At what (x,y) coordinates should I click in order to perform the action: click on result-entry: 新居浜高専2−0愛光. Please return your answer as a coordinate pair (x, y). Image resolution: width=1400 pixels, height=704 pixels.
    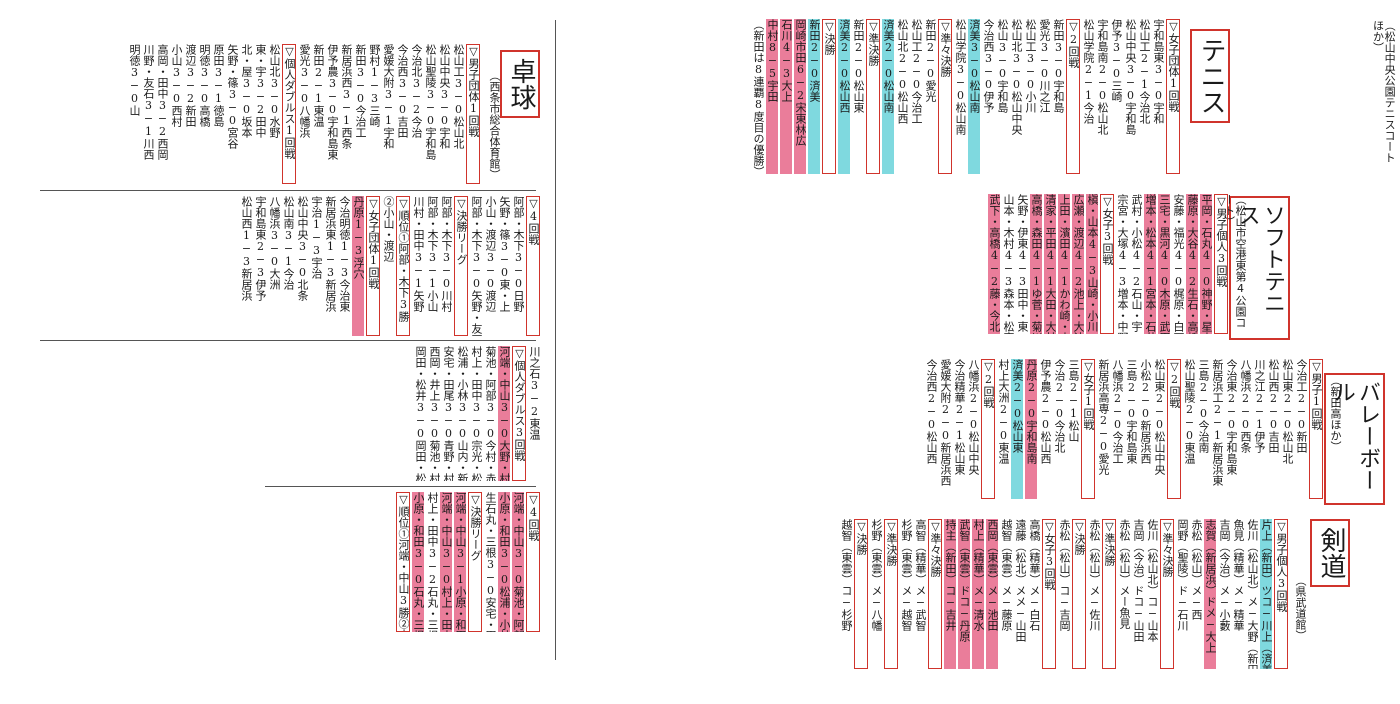
    Looking at the image, I should click on (1103, 417).